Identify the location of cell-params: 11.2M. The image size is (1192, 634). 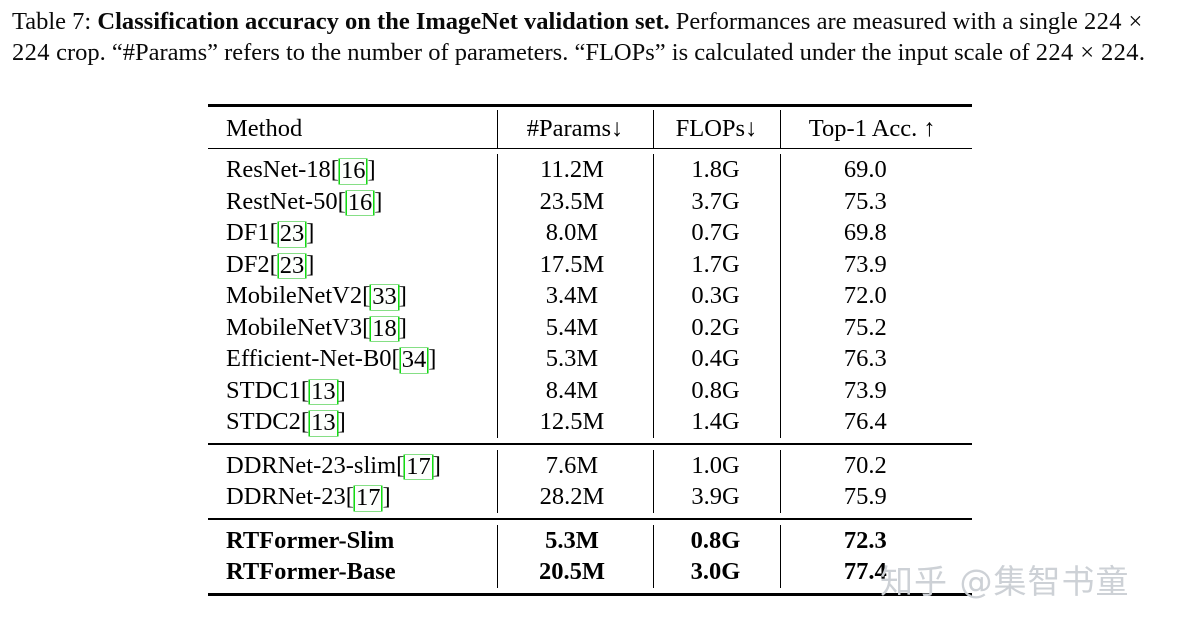
(574, 170).